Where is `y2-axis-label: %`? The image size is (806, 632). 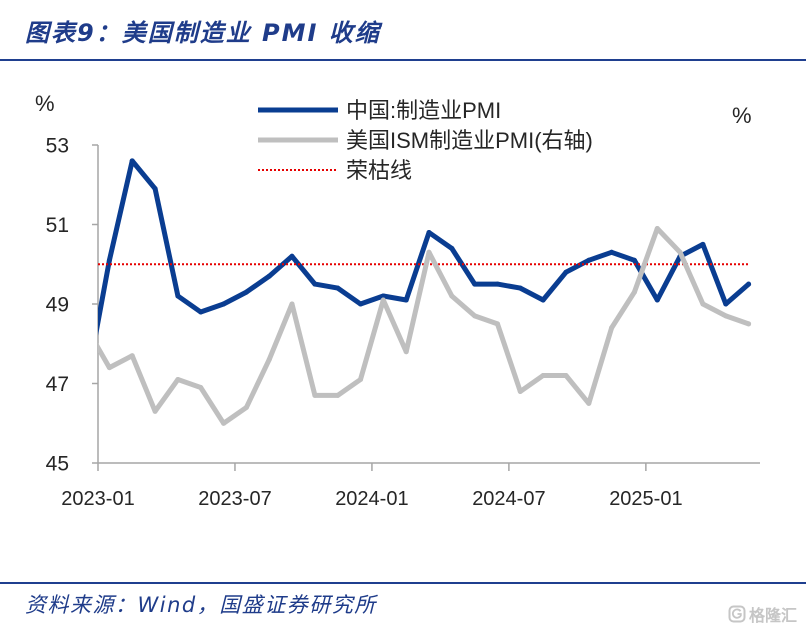
y2-axis-label: % is located at coordinates (742, 115).